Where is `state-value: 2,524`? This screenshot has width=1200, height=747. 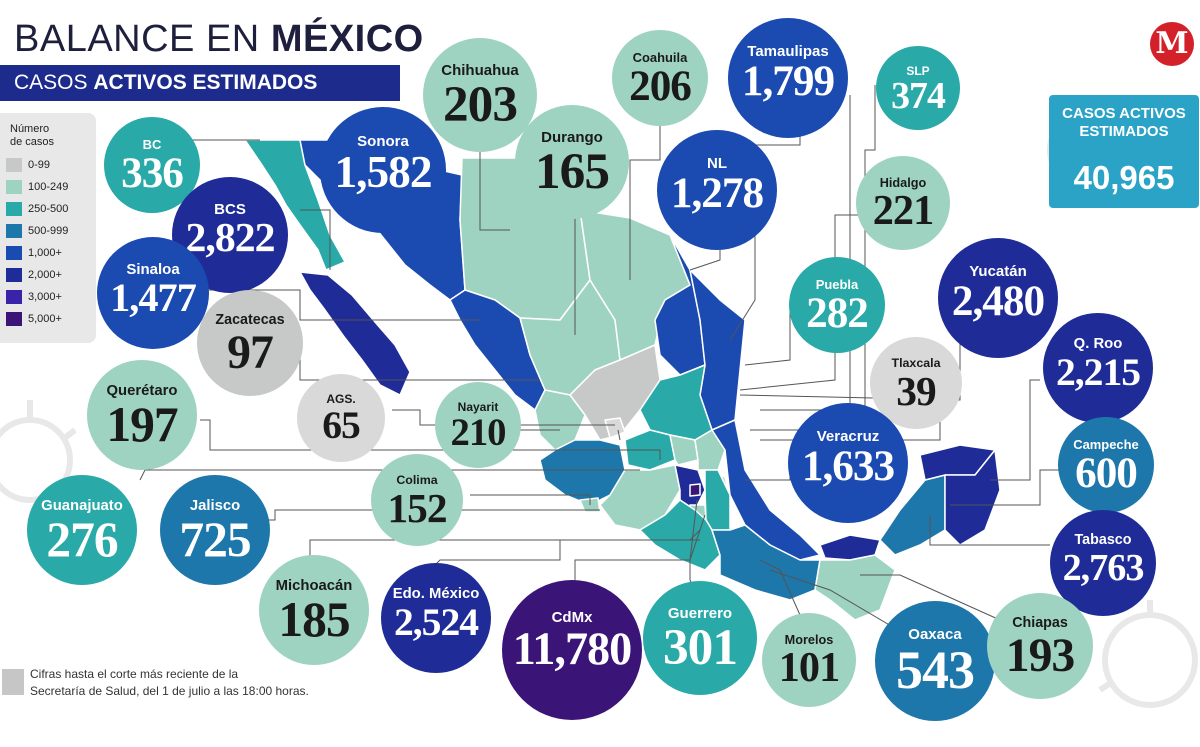 state-value: 2,524 is located at coordinates (436, 621).